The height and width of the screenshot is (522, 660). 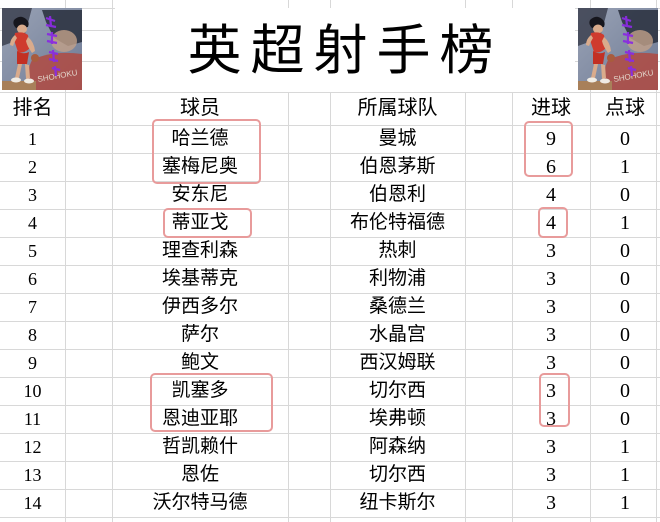 What do you see at coordinates (32, 391) in the screenshot?
I see `rank-cell: 10` at bounding box center [32, 391].